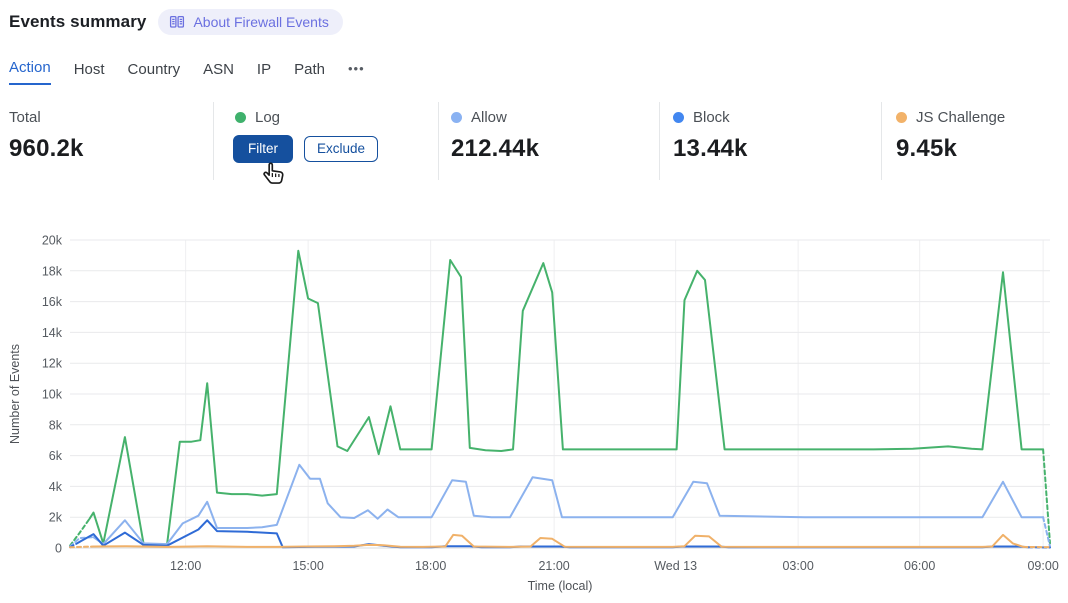 The height and width of the screenshot is (603, 1068). What do you see at coordinates (56, 425) in the screenshot?
I see `y-tick-label: 8k` at bounding box center [56, 425].